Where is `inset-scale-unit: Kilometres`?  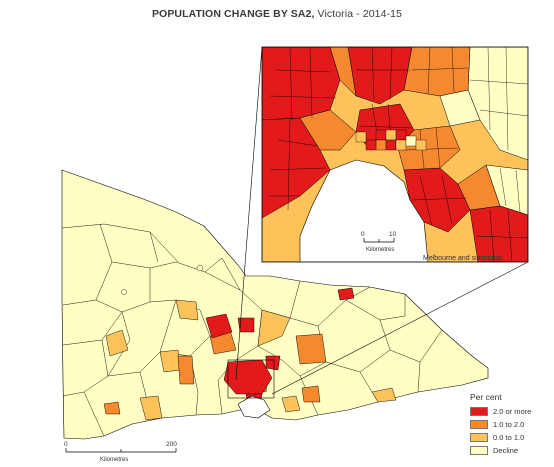 inset-scale-unit: Kilometres is located at coordinates (380, 250).